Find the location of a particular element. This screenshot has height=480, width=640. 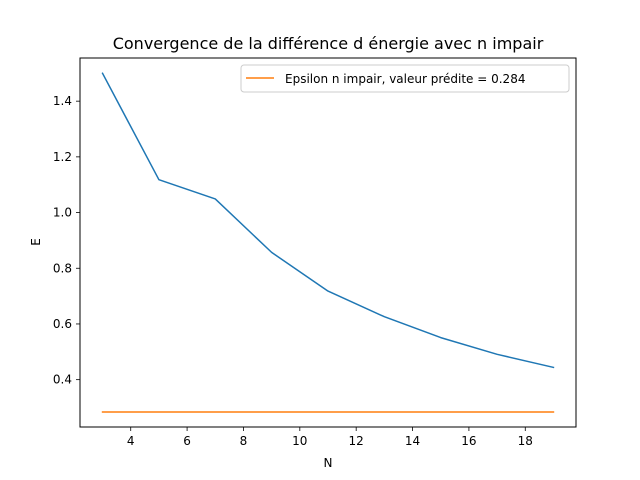

y-tick-label: 0.8 is located at coordinates (62, 268).